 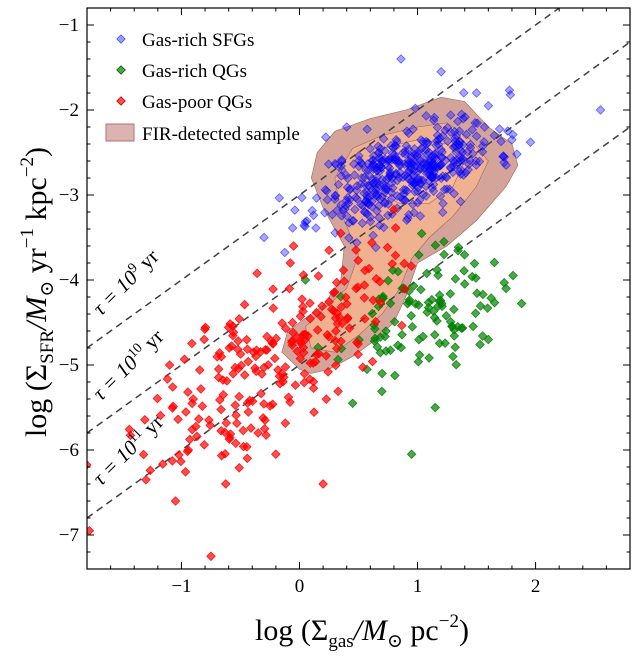 I want to click on x-tick-label: 2, so click(x=536, y=586).